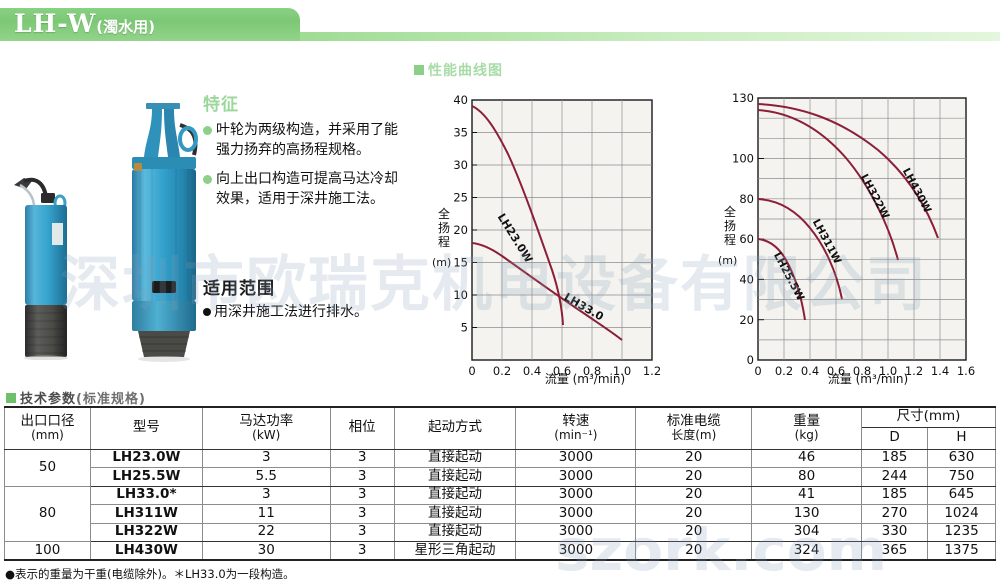 Image resolution: width=1000 pixels, height=587 pixels. Describe the element at coordinates (47, 551) in the screenshot. I see `cell-port: 100` at that location.